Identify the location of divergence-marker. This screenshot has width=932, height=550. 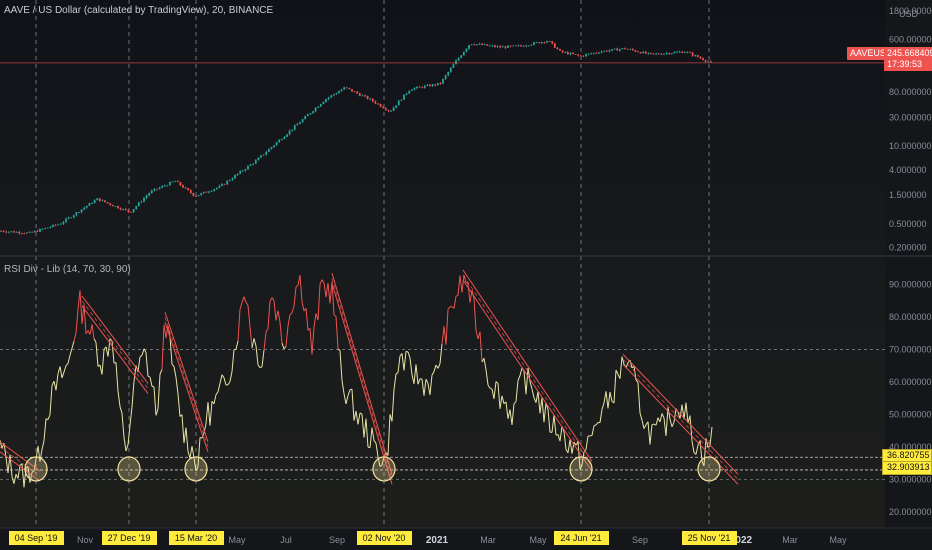
(581, 469).